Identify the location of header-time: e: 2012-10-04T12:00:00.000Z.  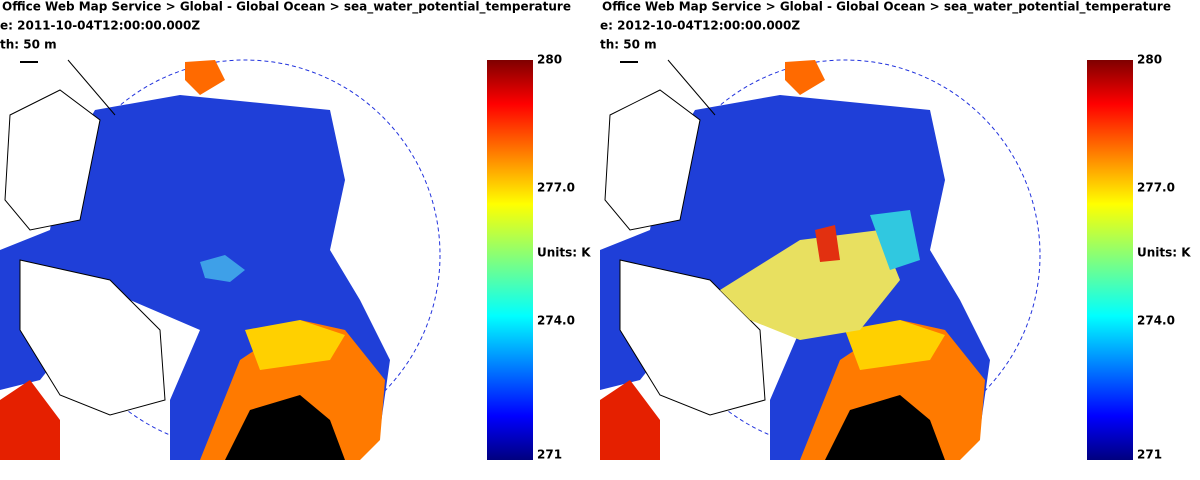
(700, 26).